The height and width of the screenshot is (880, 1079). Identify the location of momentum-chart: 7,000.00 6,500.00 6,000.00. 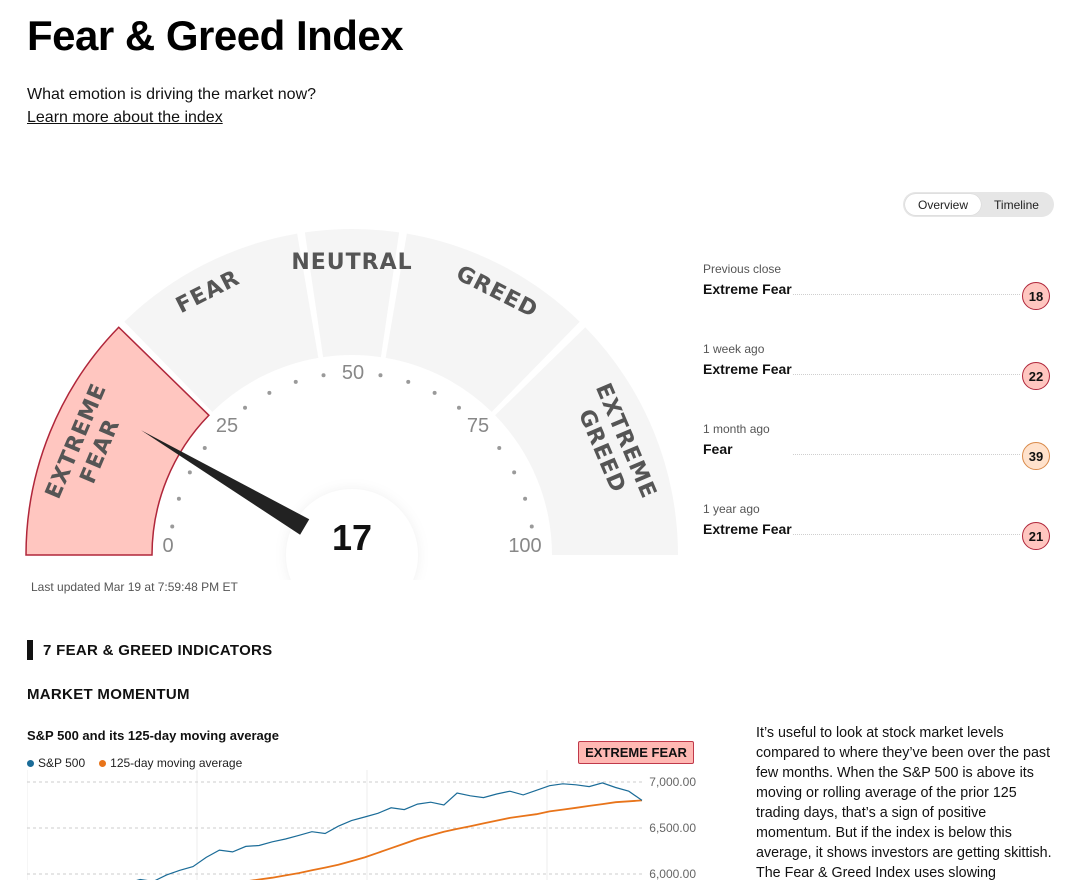
(361, 825).